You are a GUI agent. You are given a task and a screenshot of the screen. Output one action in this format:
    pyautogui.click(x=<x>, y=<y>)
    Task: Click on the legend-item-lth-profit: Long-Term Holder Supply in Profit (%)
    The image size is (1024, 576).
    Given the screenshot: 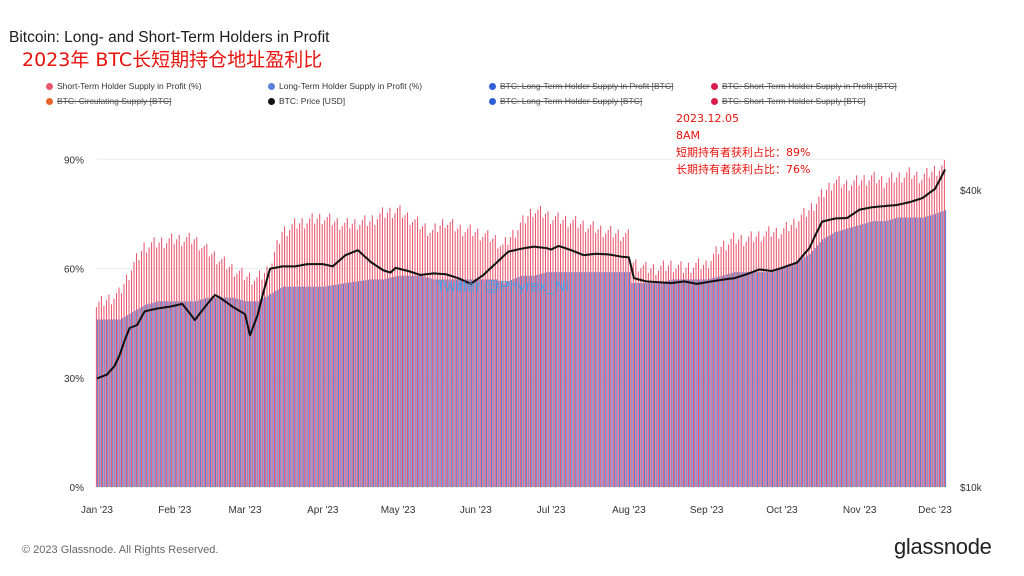 What is the action you would take?
    pyautogui.click(x=345, y=86)
    